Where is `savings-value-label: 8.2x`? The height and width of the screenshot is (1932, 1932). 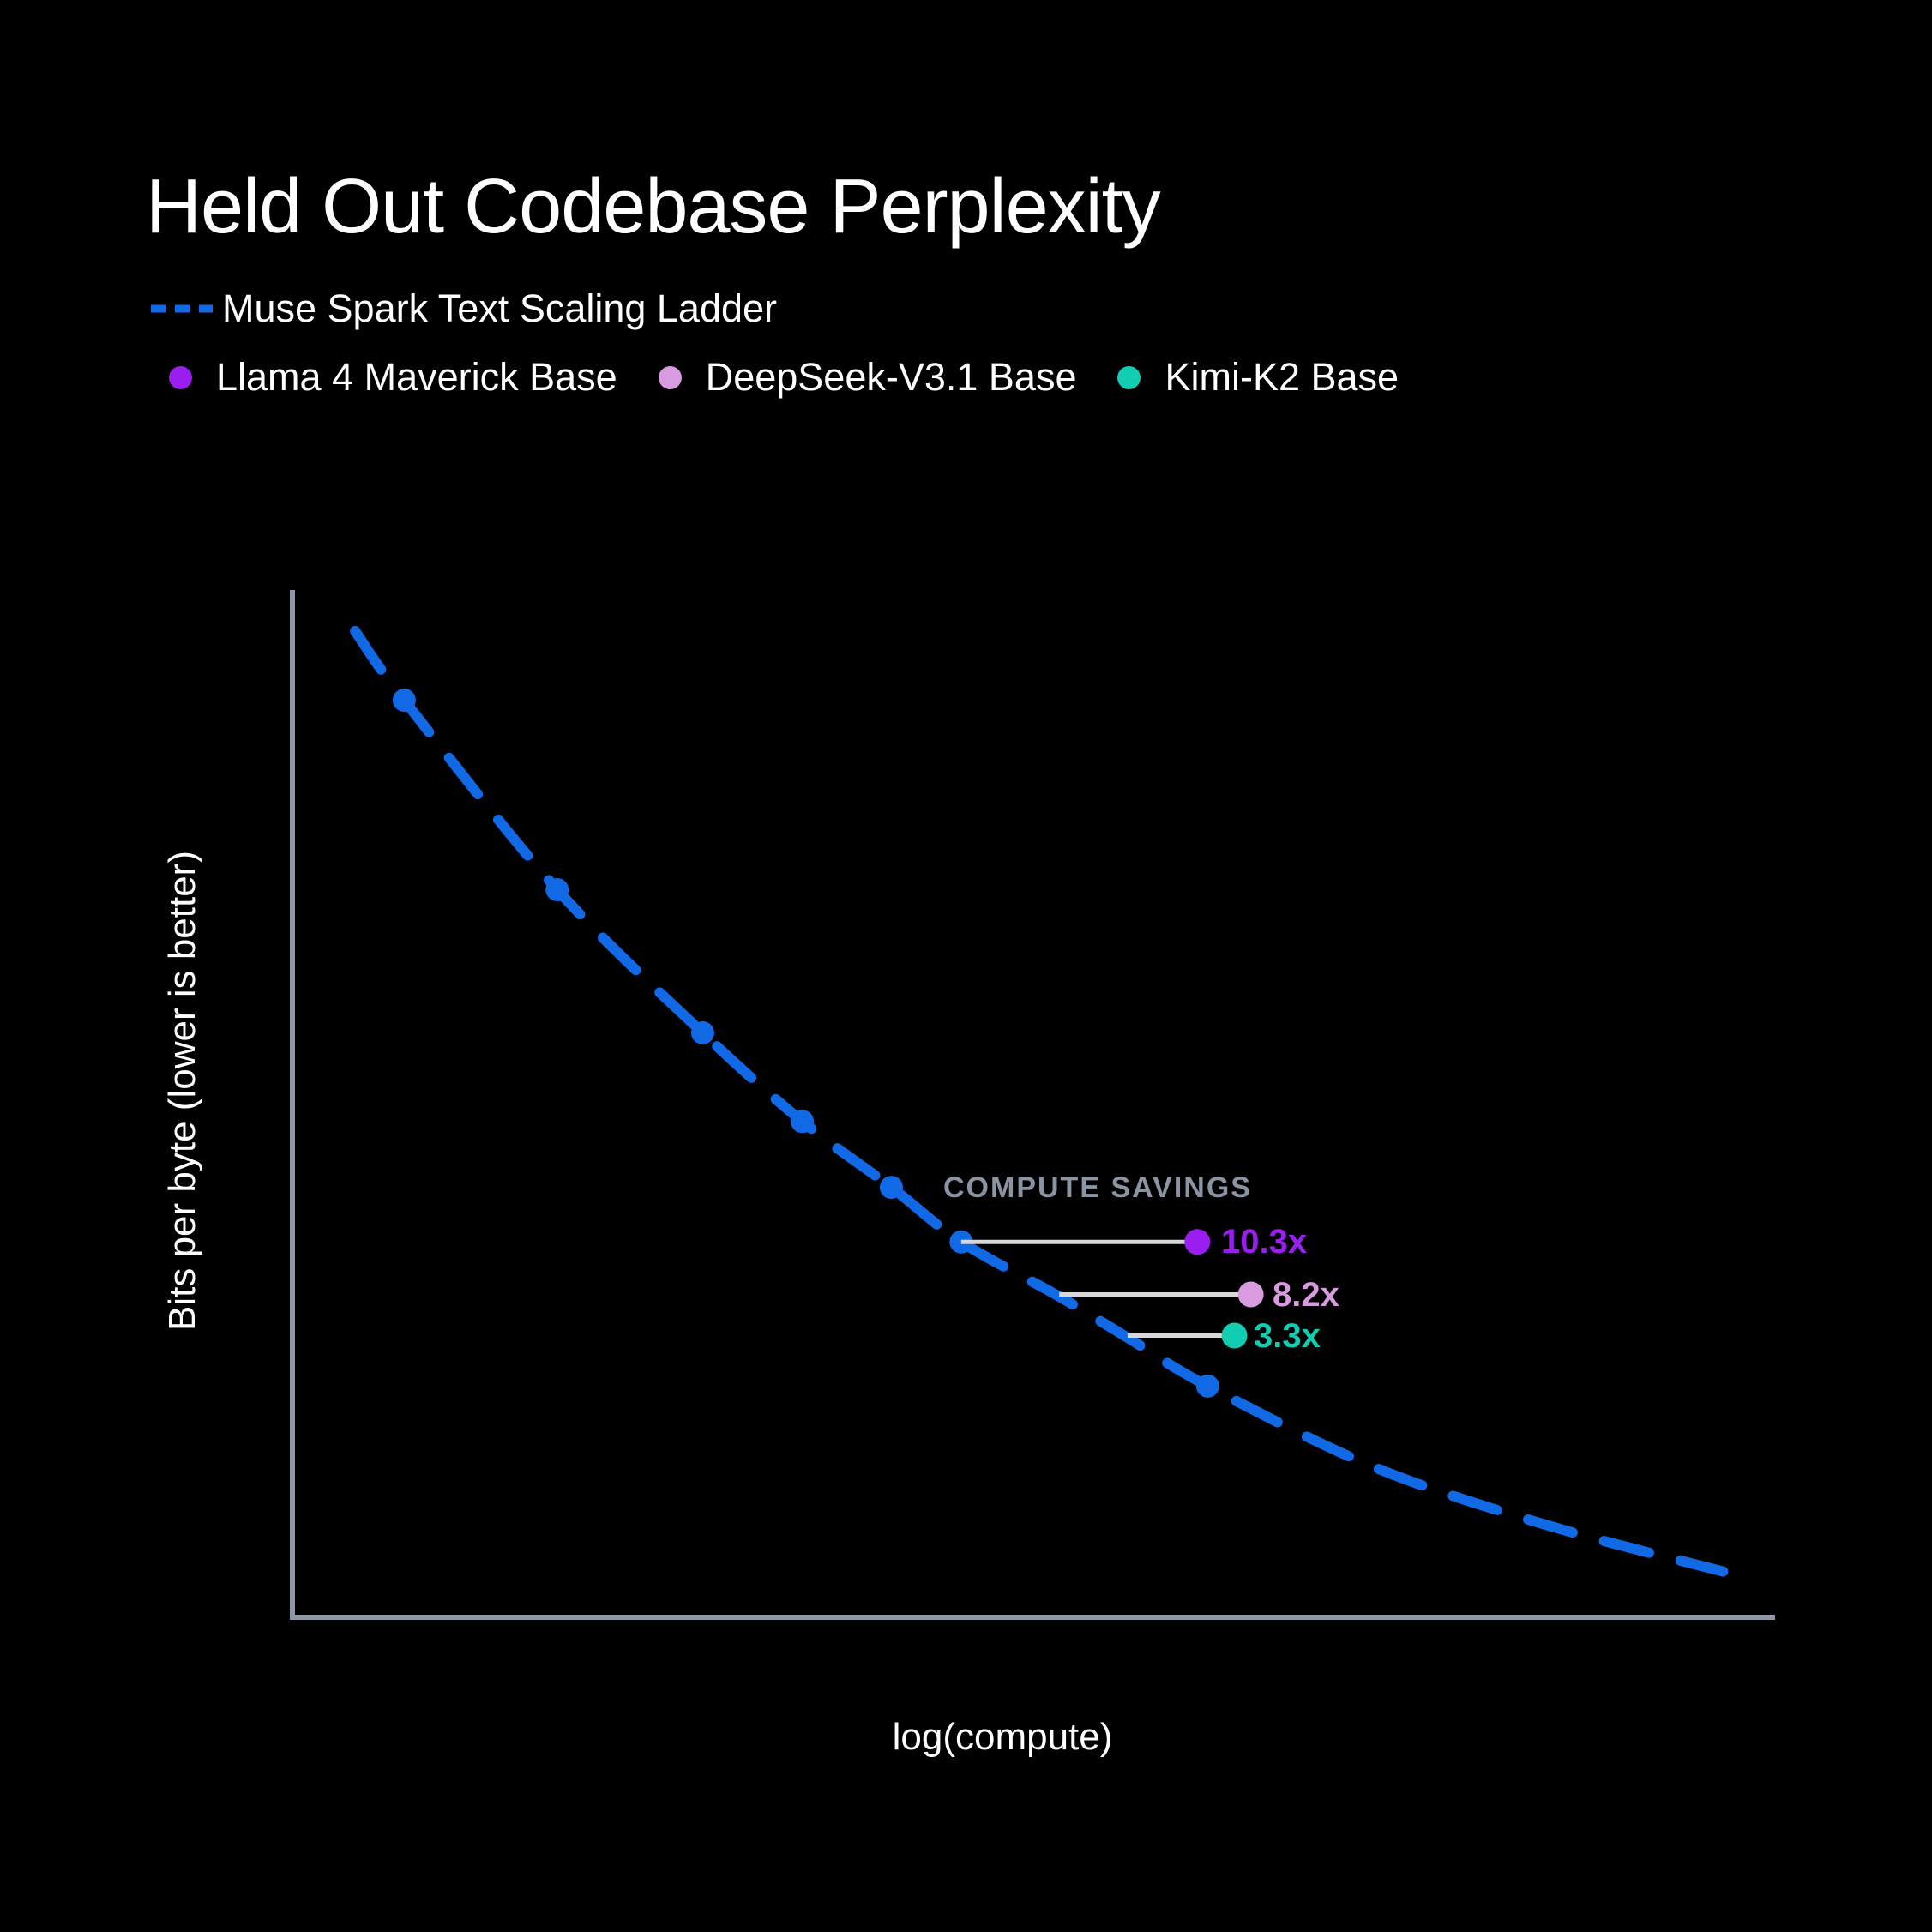 savings-value-label: 8.2x is located at coordinates (1306, 1295).